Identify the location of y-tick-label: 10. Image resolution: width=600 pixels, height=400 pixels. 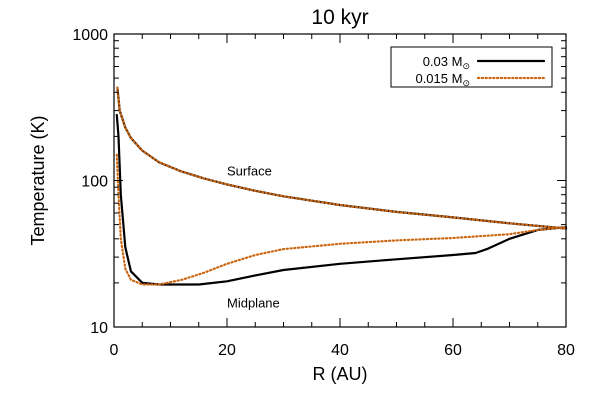
(99, 328).